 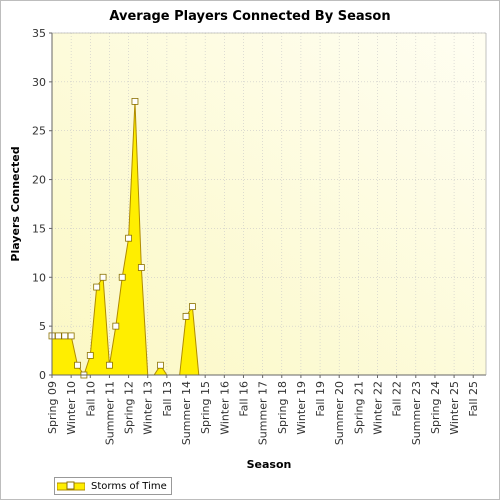 I want to click on y-tick-label: 20, so click(x=39, y=180).